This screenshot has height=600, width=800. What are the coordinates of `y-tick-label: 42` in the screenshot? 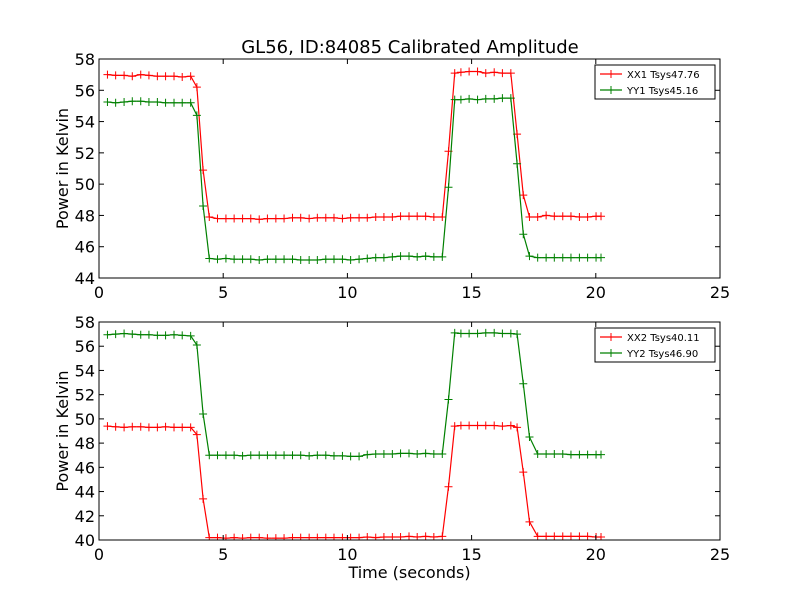 It's located at (85, 516).